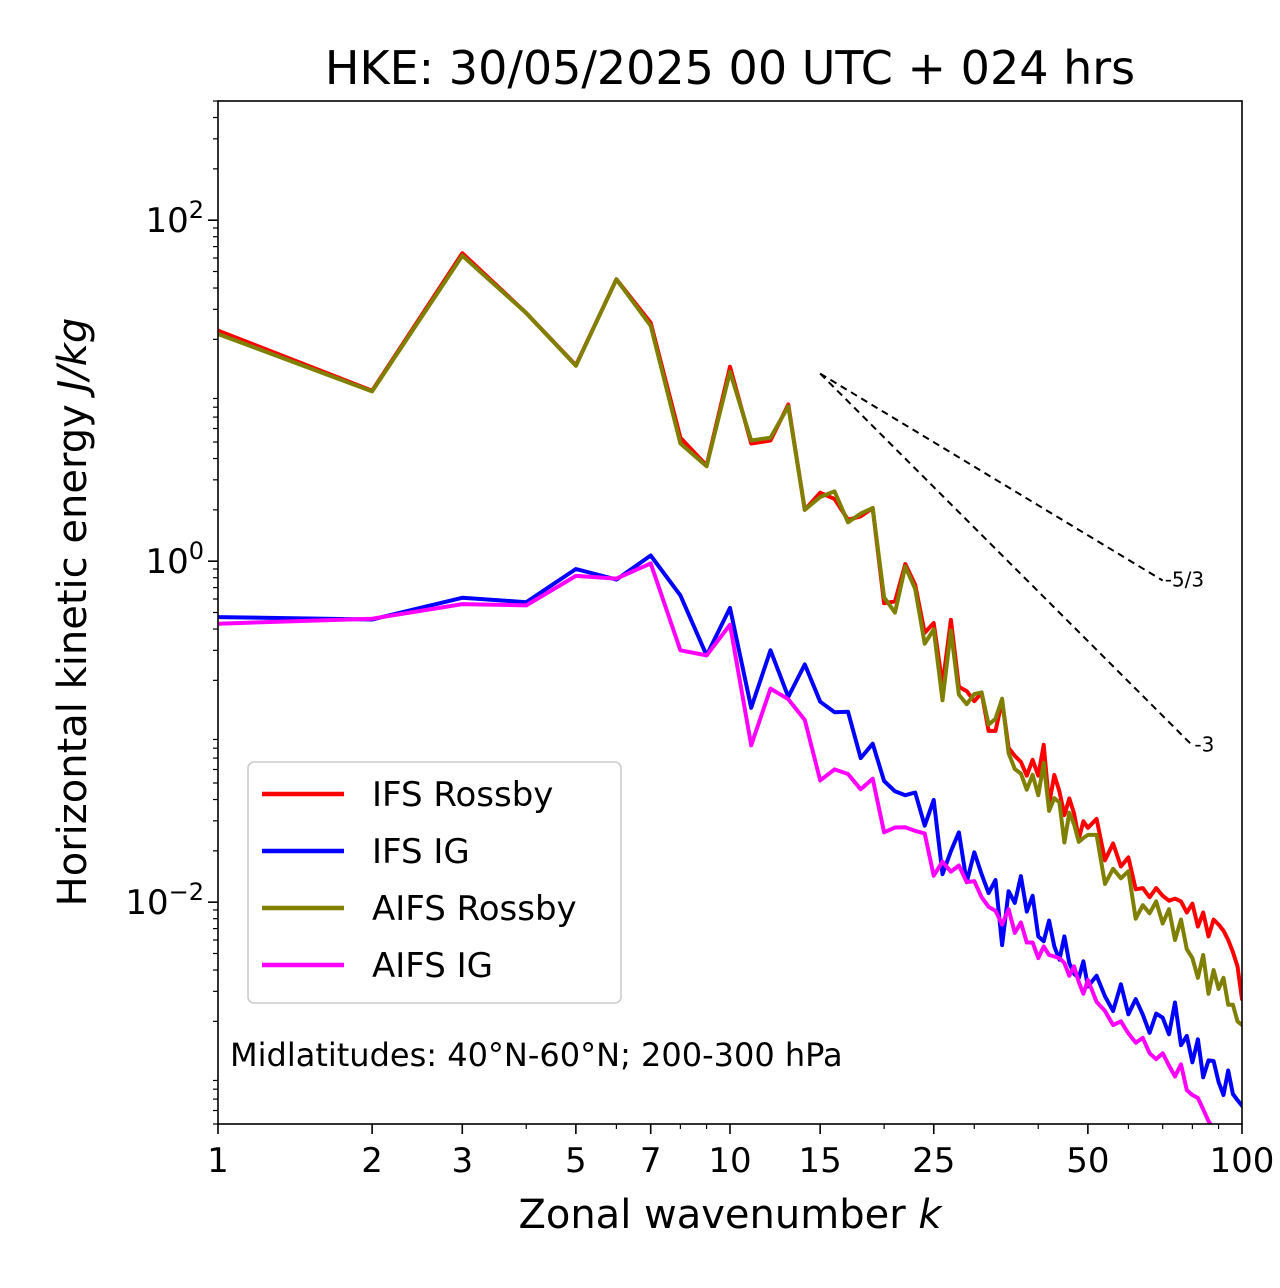  Describe the element at coordinates (1184, 580) in the screenshot. I see `slope-label-0: -5/3` at that location.